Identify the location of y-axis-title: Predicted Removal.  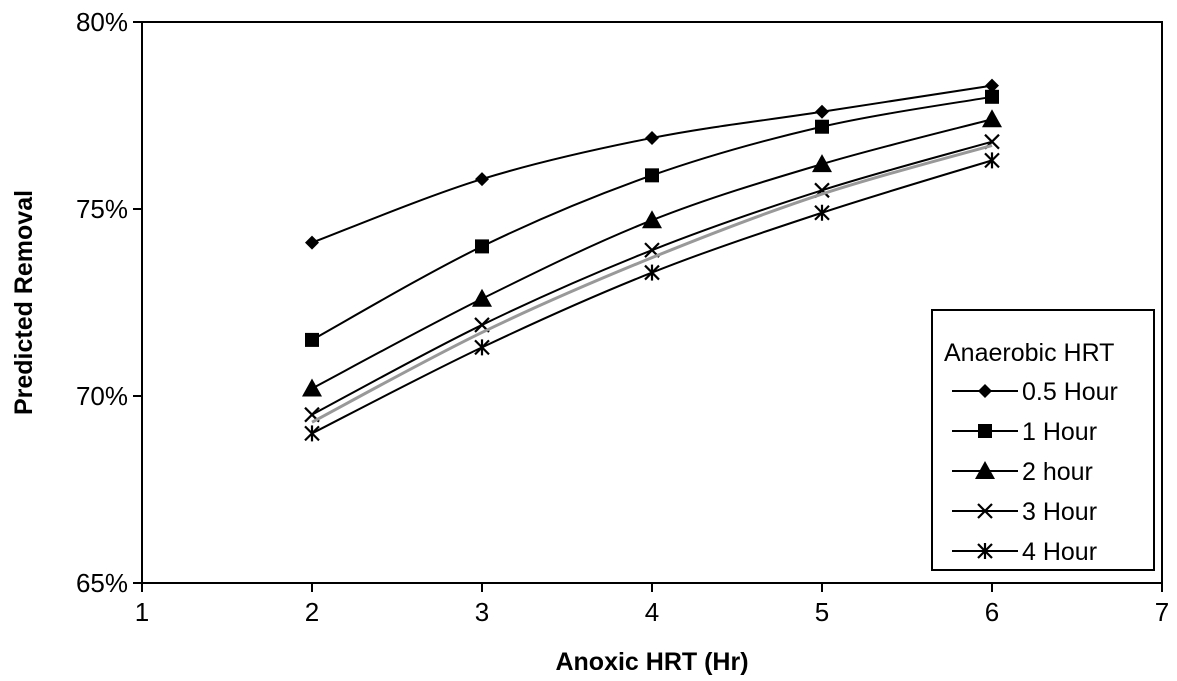
(24, 302).